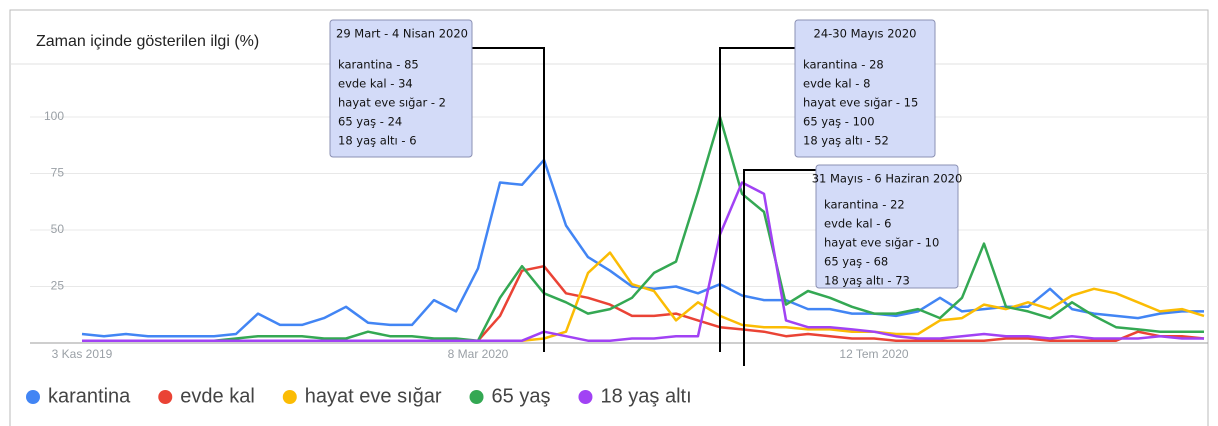 The height and width of the screenshot is (426, 1218). What do you see at coordinates (402, 34) in the screenshot?
I see `annotation-title: 29 Mart - 4 Nisan 2020` at bounding box center [402, 34].